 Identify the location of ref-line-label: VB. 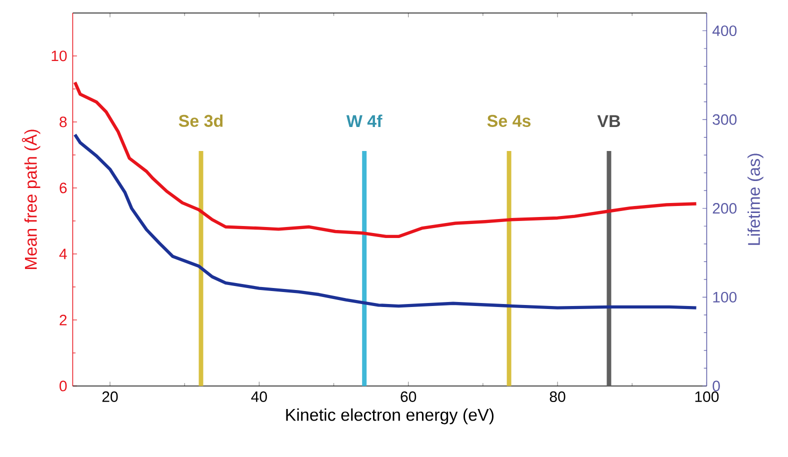
(608, 121).